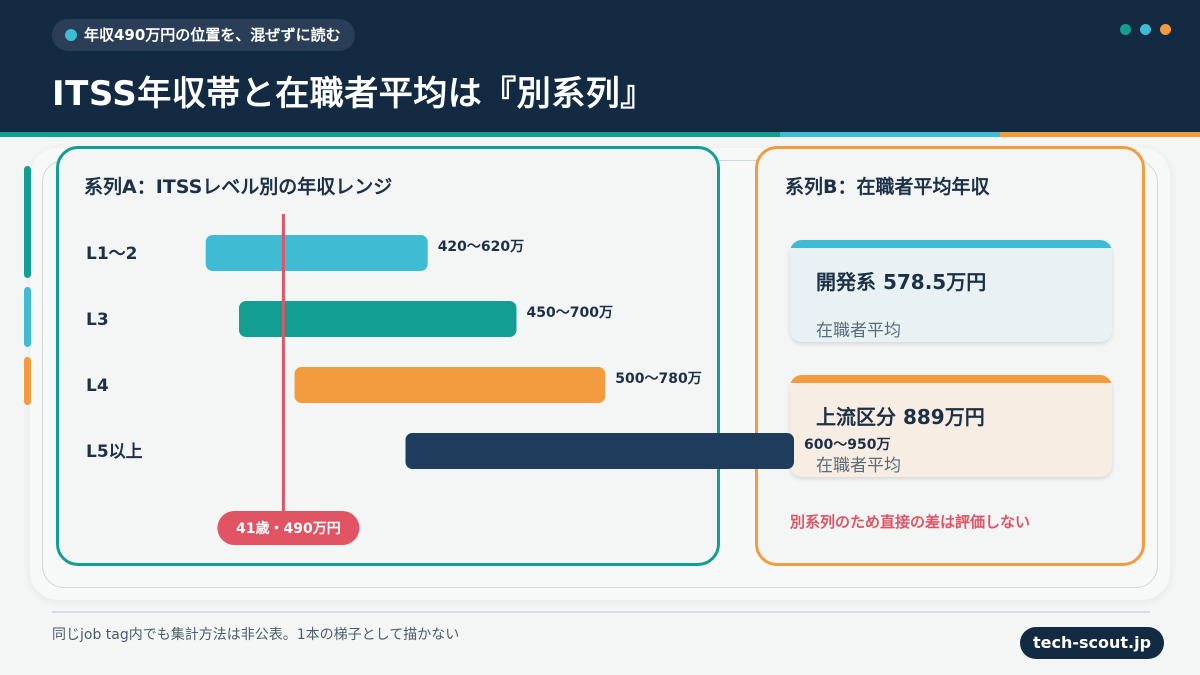 The width and height of the screenshot is (1200, 675). Describe the element at coordinates (256, 635) in the screenshot. I see `footnote: 同じjob tag内でも集計方法は非公表。1本の梯子として描かない` at that location.